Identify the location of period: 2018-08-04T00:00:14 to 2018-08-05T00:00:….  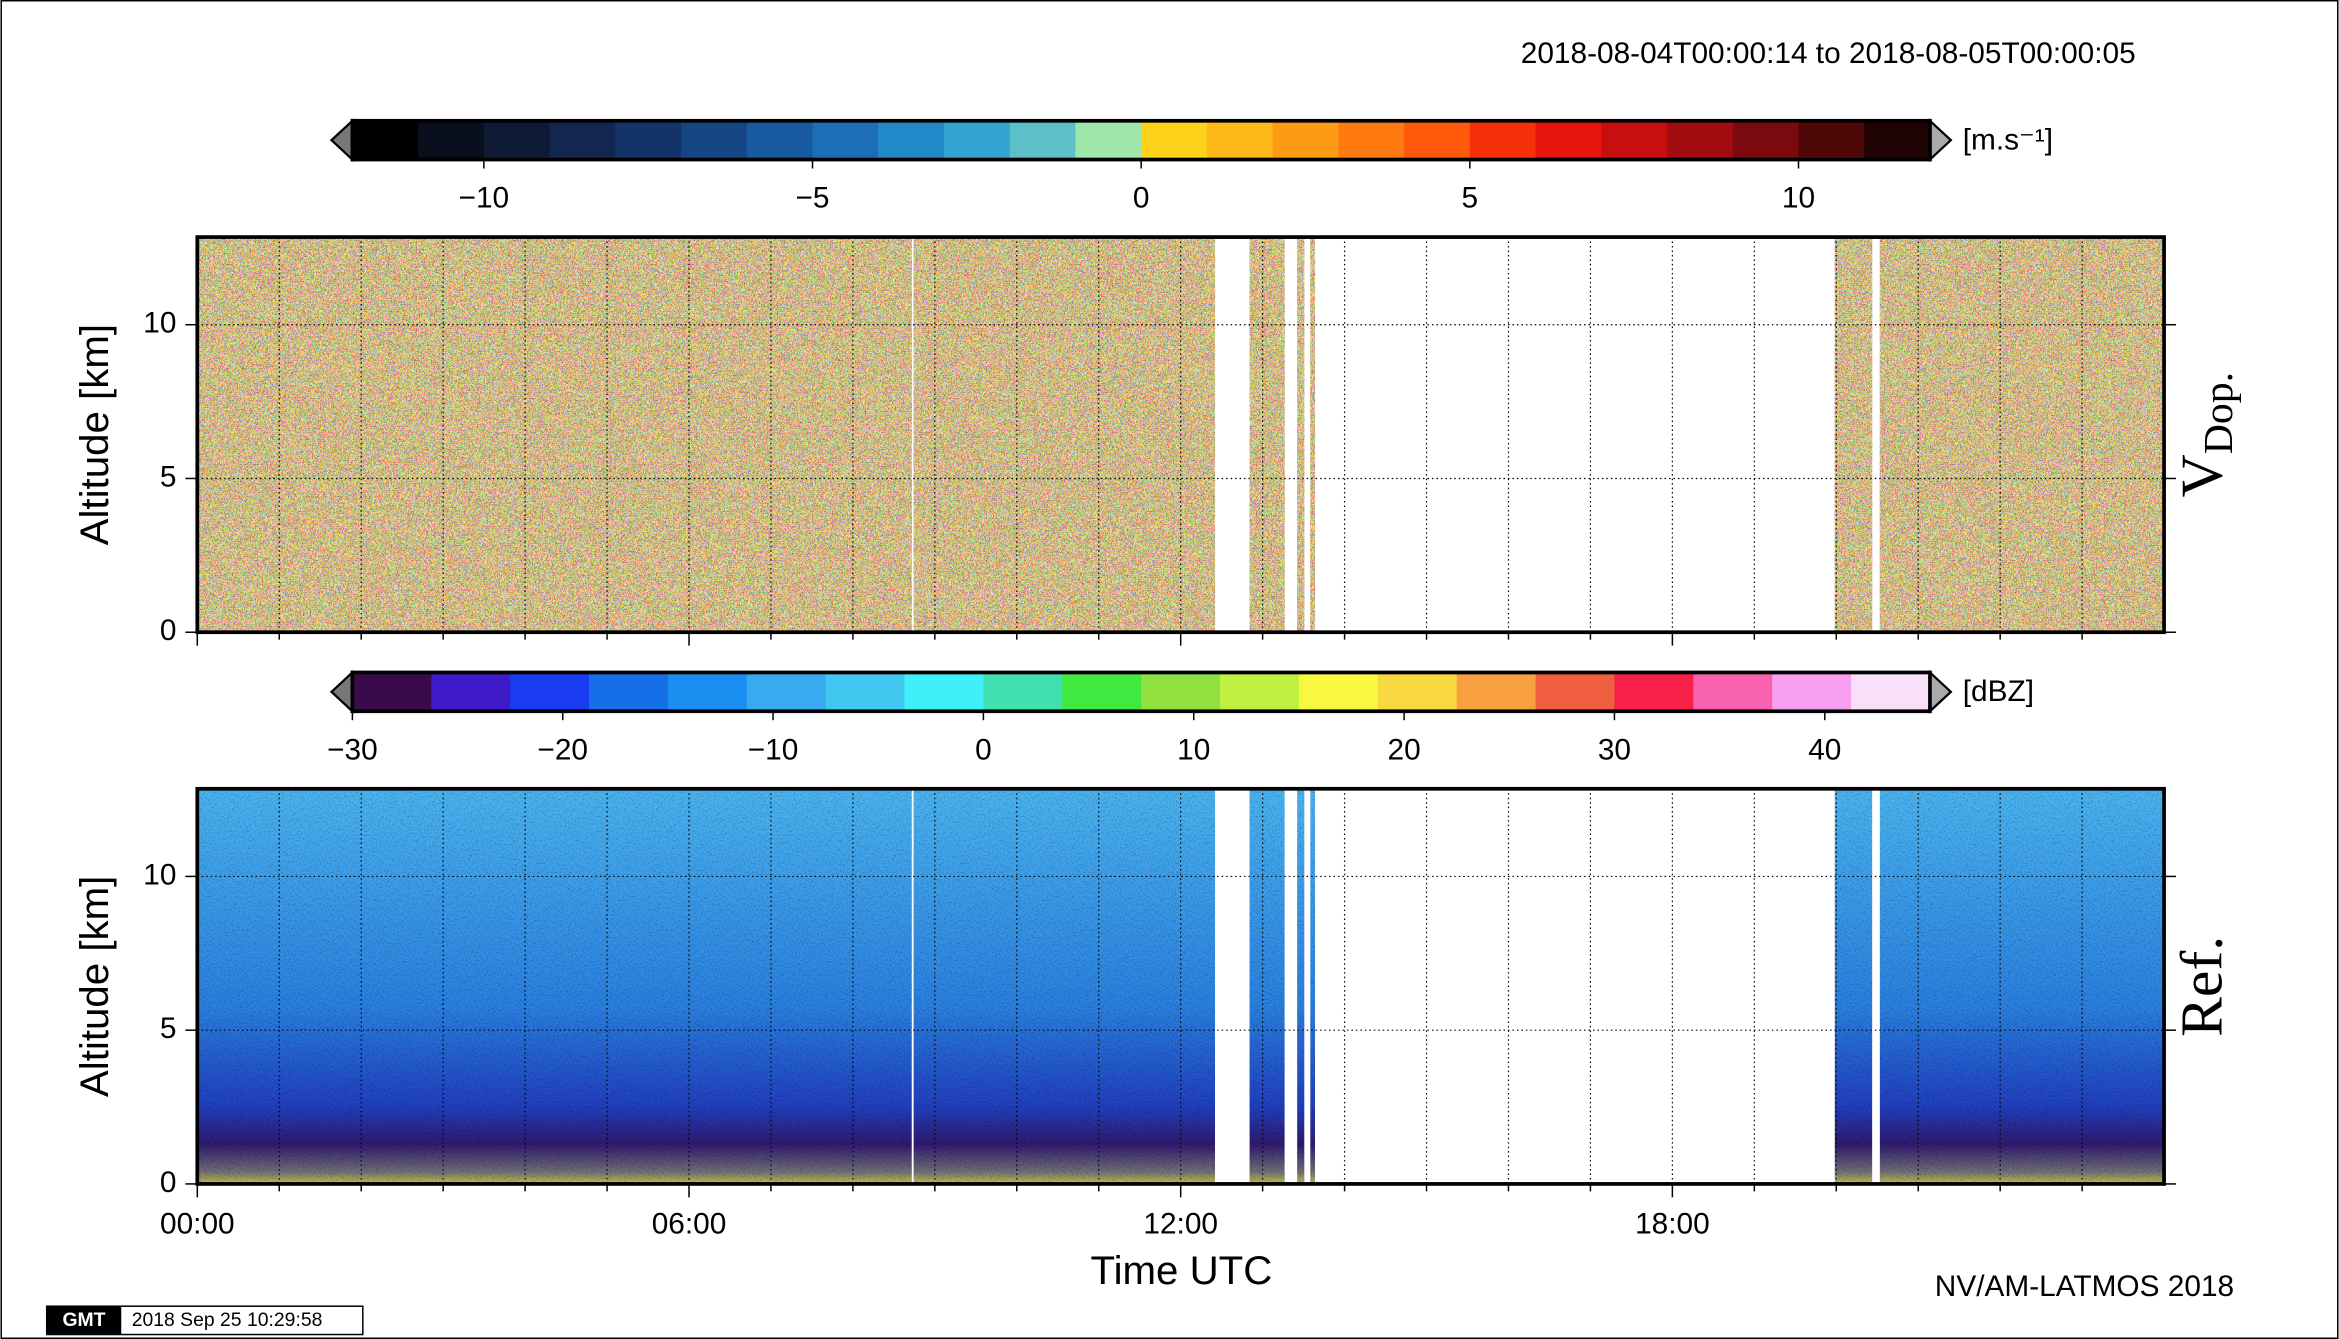
(1828, 53).